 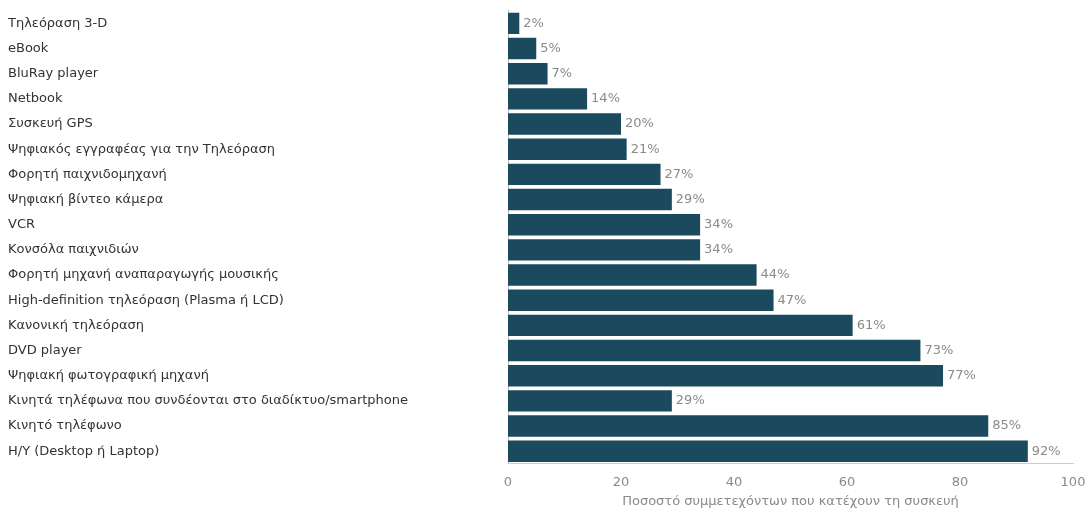 What do you see at coordinates (87, 173) in the screenshot?
I see `y-tick-label: Φορητή παιχνιδομηχανή` at bounding box center [87, 173].